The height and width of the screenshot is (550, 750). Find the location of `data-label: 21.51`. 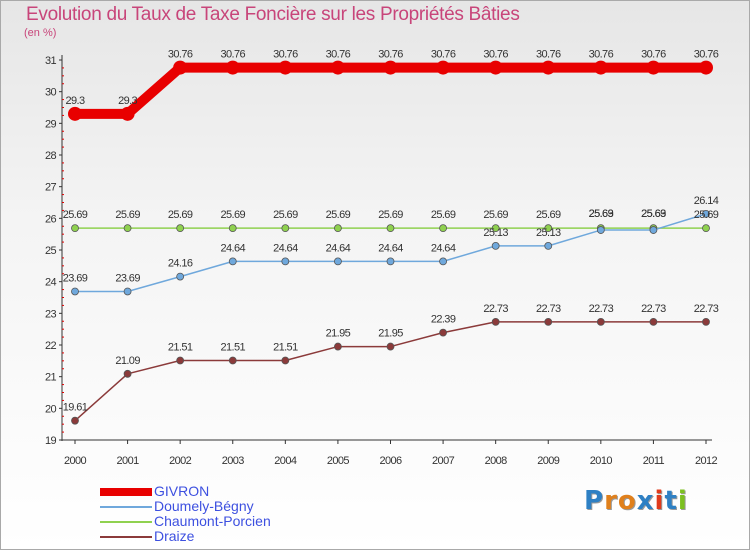

data-label: 21.51 is located at coordinates (180, 348).